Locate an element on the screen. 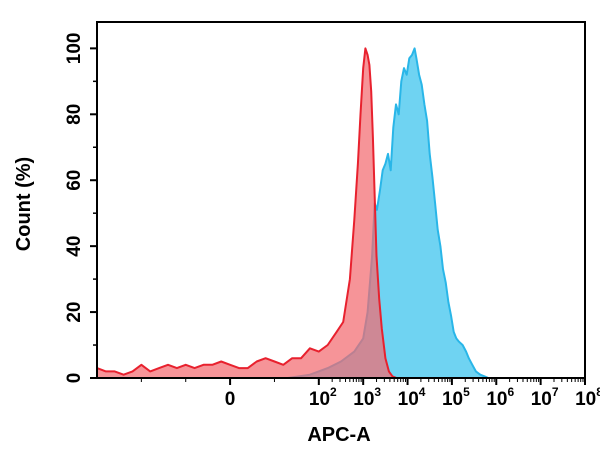 The width and height of the screenshot is (600, 450). x-tick-label: 0 is located at coordinates (230, 399).